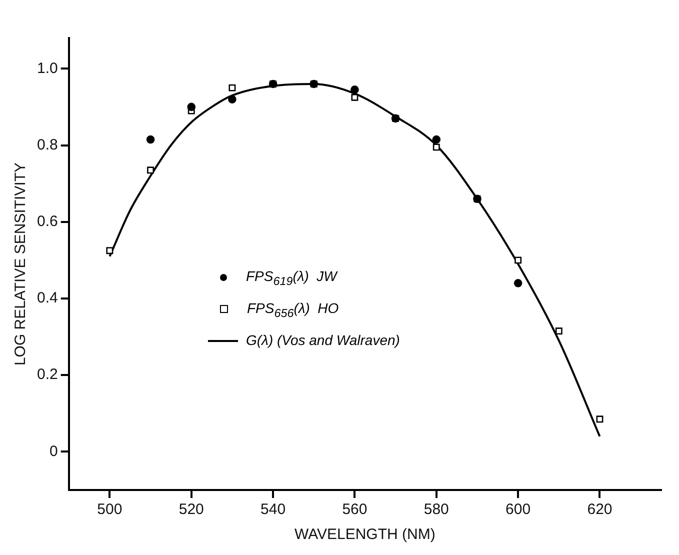  What do you see at coordinates (273, 509) in the screenshot?
I see `x-tick-label: 540` at bounding box center [273, 509].